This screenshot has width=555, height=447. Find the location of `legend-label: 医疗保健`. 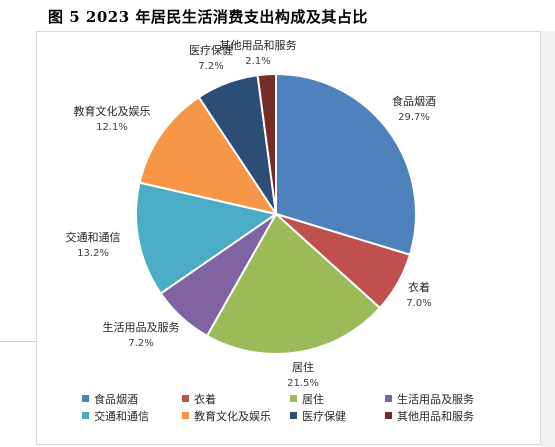

legend-label: 医疗保健 is located at coordinates (324, 416).